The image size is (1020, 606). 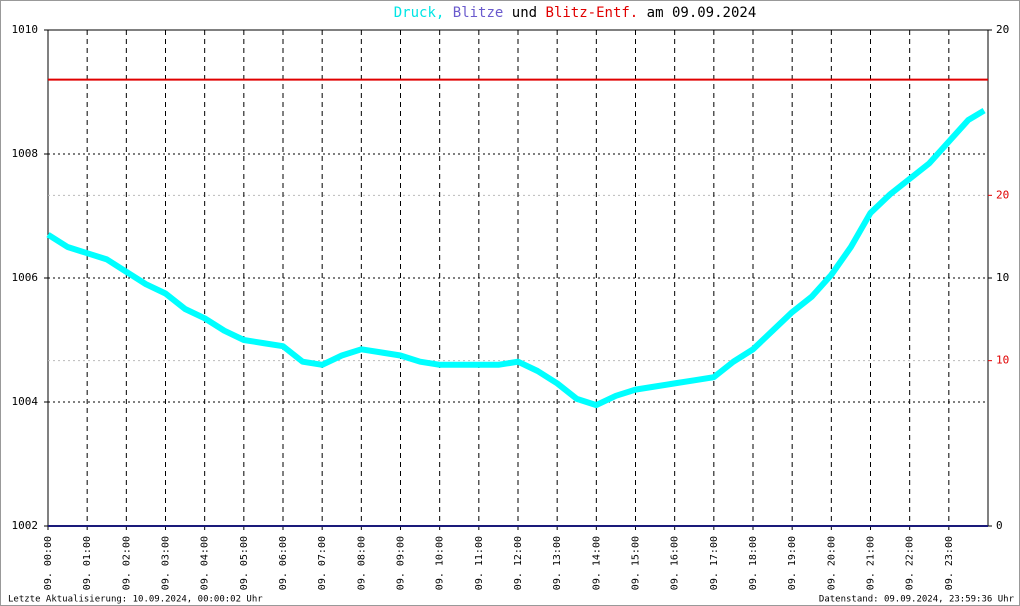 I want to click on x-tick-label: 09. 21:00, so click(x=871, y=563).